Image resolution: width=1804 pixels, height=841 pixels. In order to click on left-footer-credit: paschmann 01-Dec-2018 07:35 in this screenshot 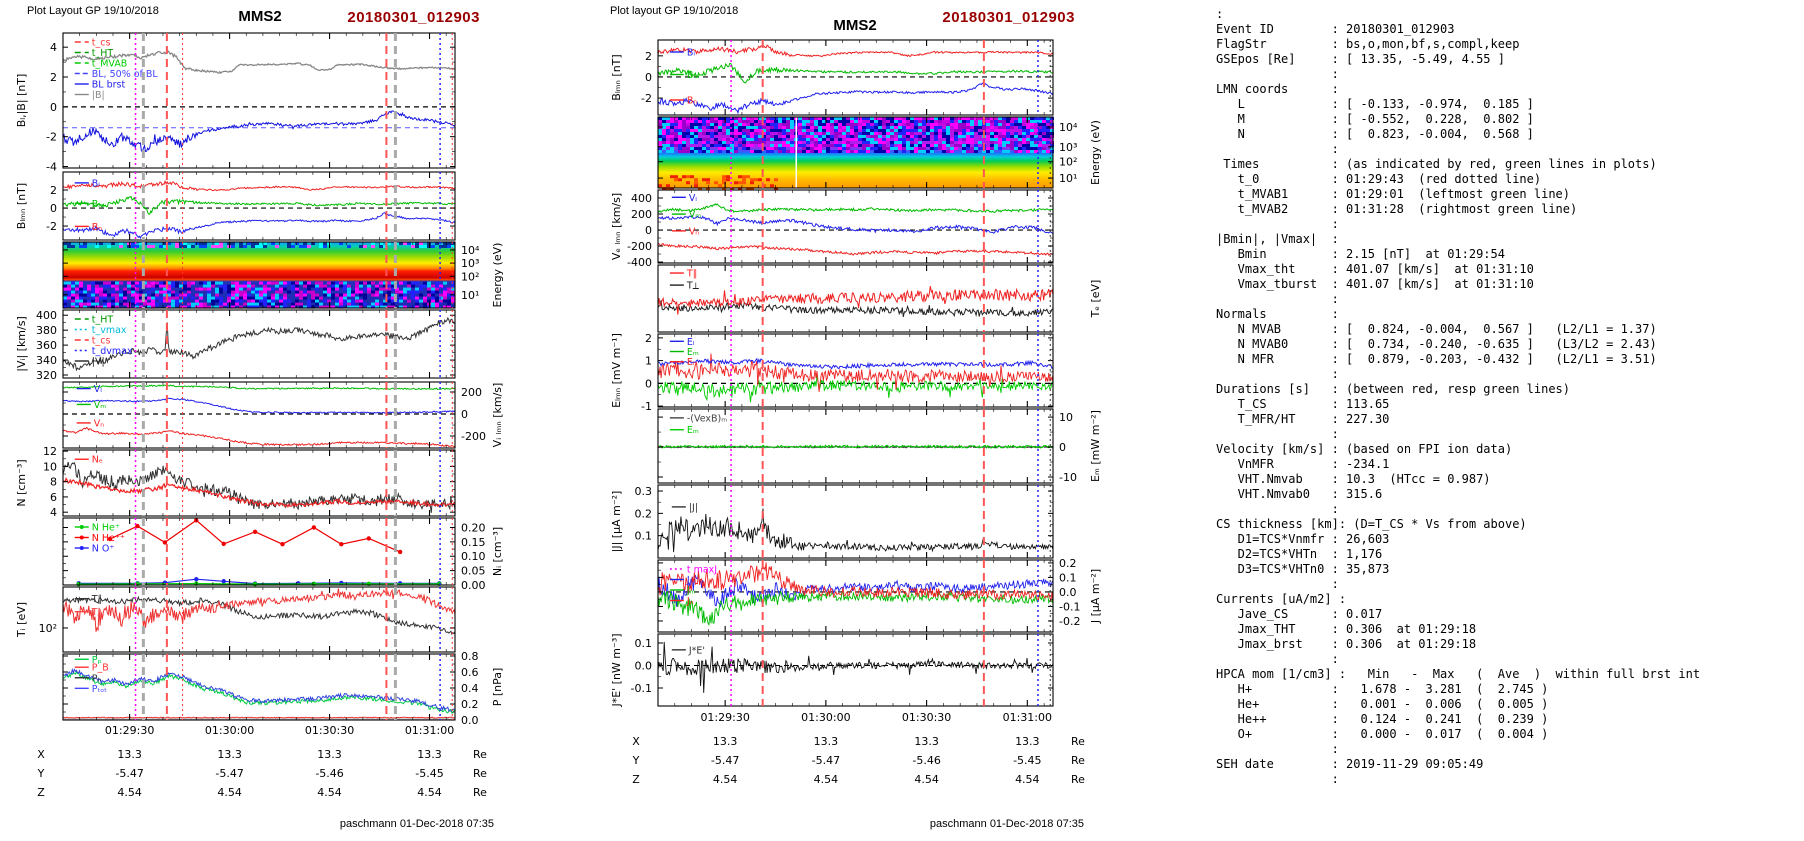, I will do `click(416, 824)`.